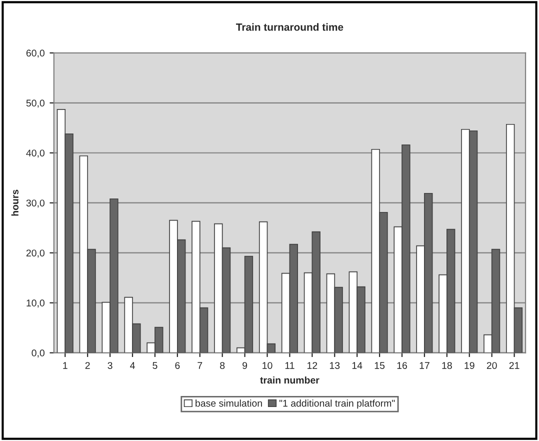 This screenshot has width=539, height=441. I want to click on y-tick-label: 60,0, so click(35, 54).